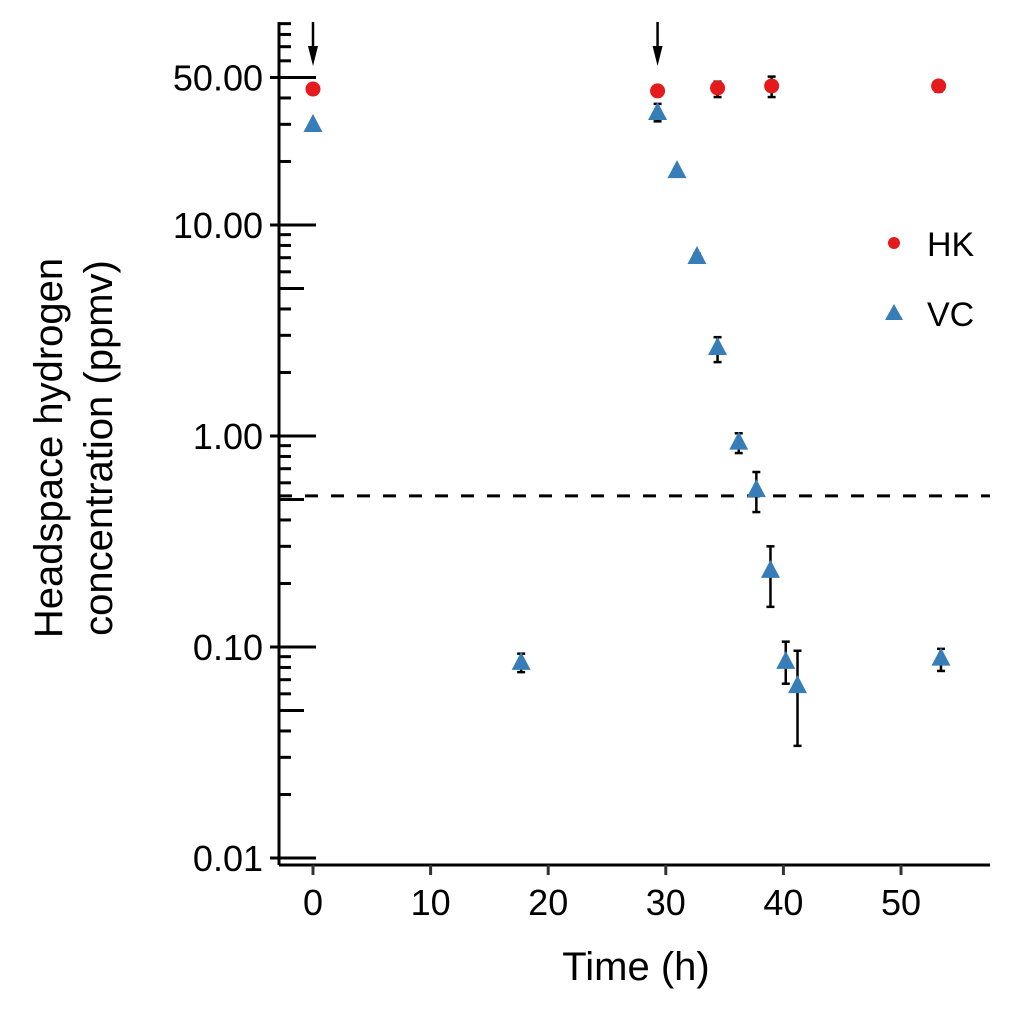 Image resolution: width=1016 pixels, height=1016 pixels. I want to click on legend: HK VC, so click(930, 280).